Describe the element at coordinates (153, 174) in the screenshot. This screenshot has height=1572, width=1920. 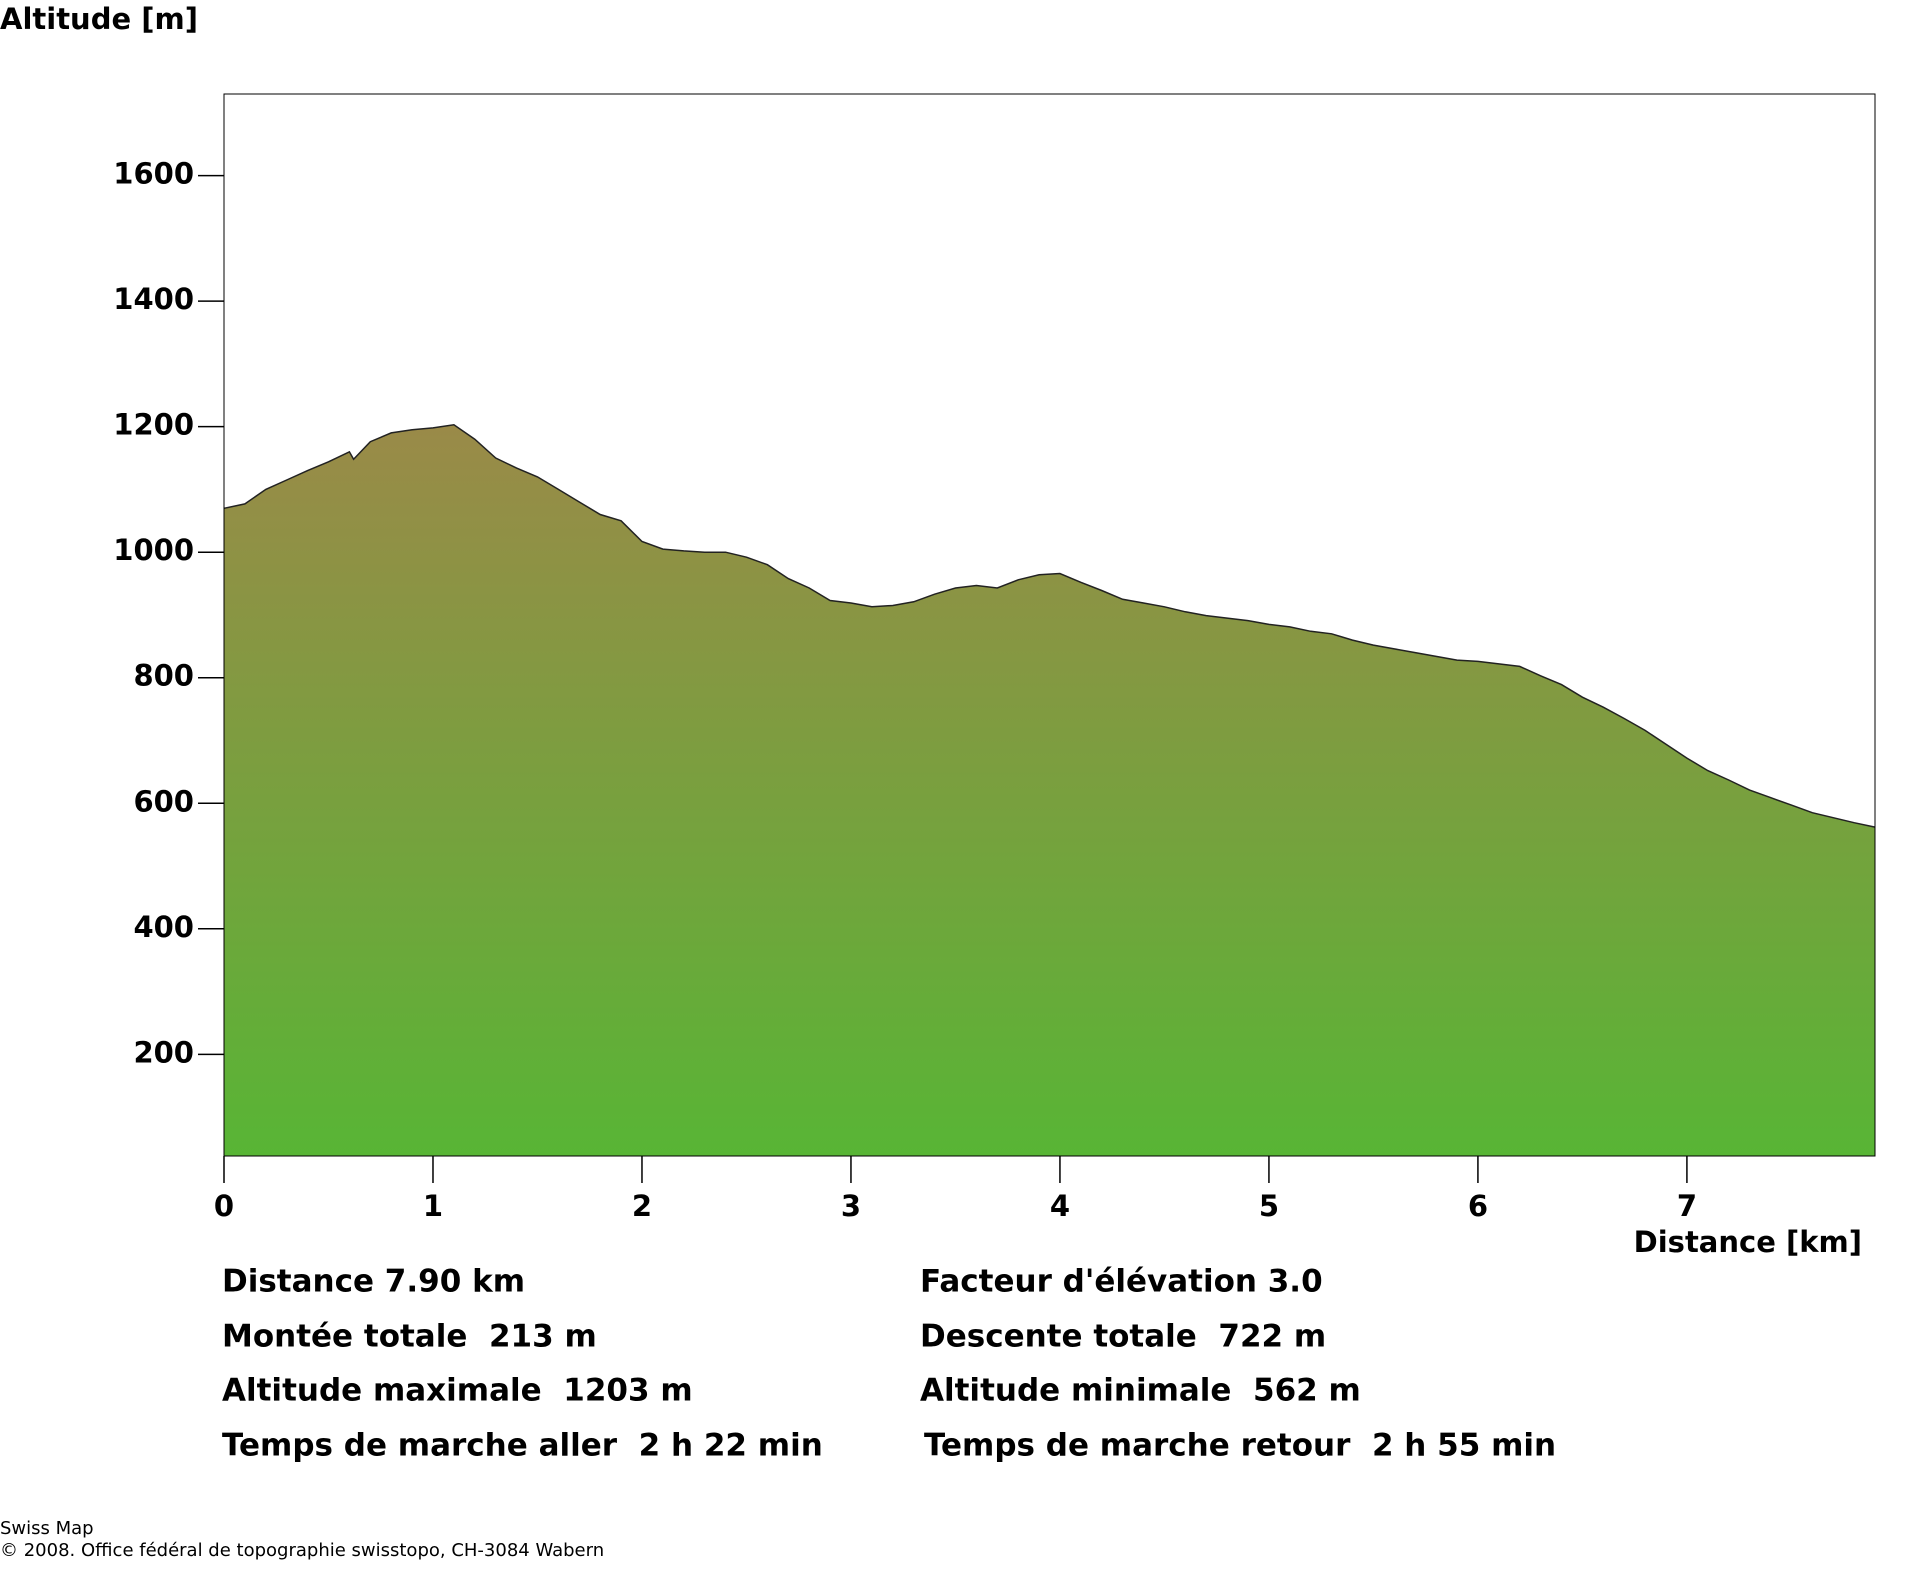
I see `y-tick-label: 1600` at that location.